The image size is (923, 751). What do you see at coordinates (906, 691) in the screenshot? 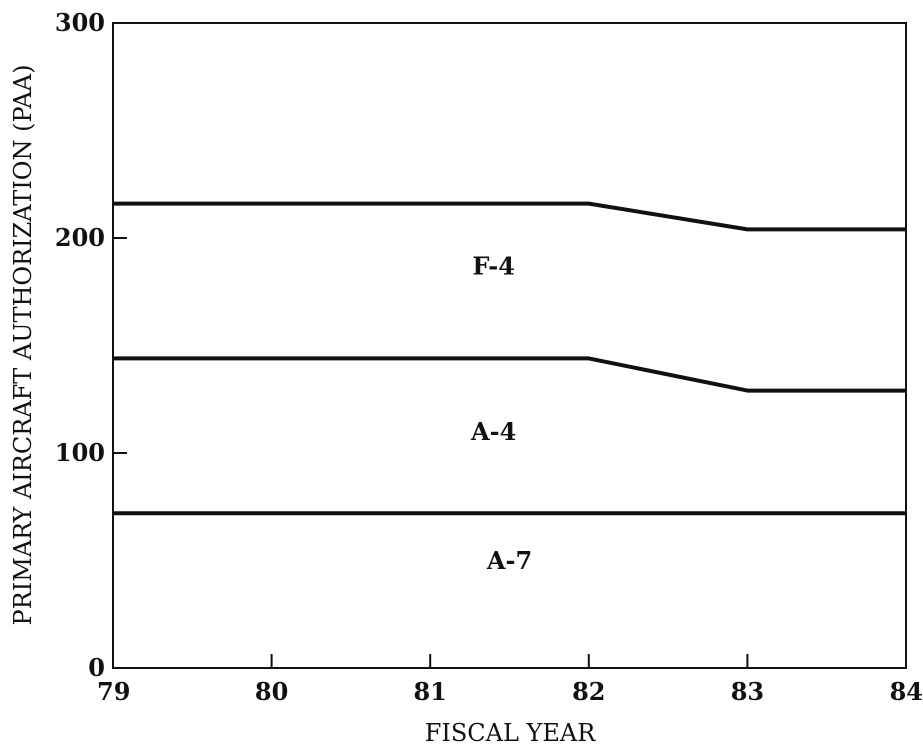
I see `x-tick-label: 84` at bounding box center [906, 691].